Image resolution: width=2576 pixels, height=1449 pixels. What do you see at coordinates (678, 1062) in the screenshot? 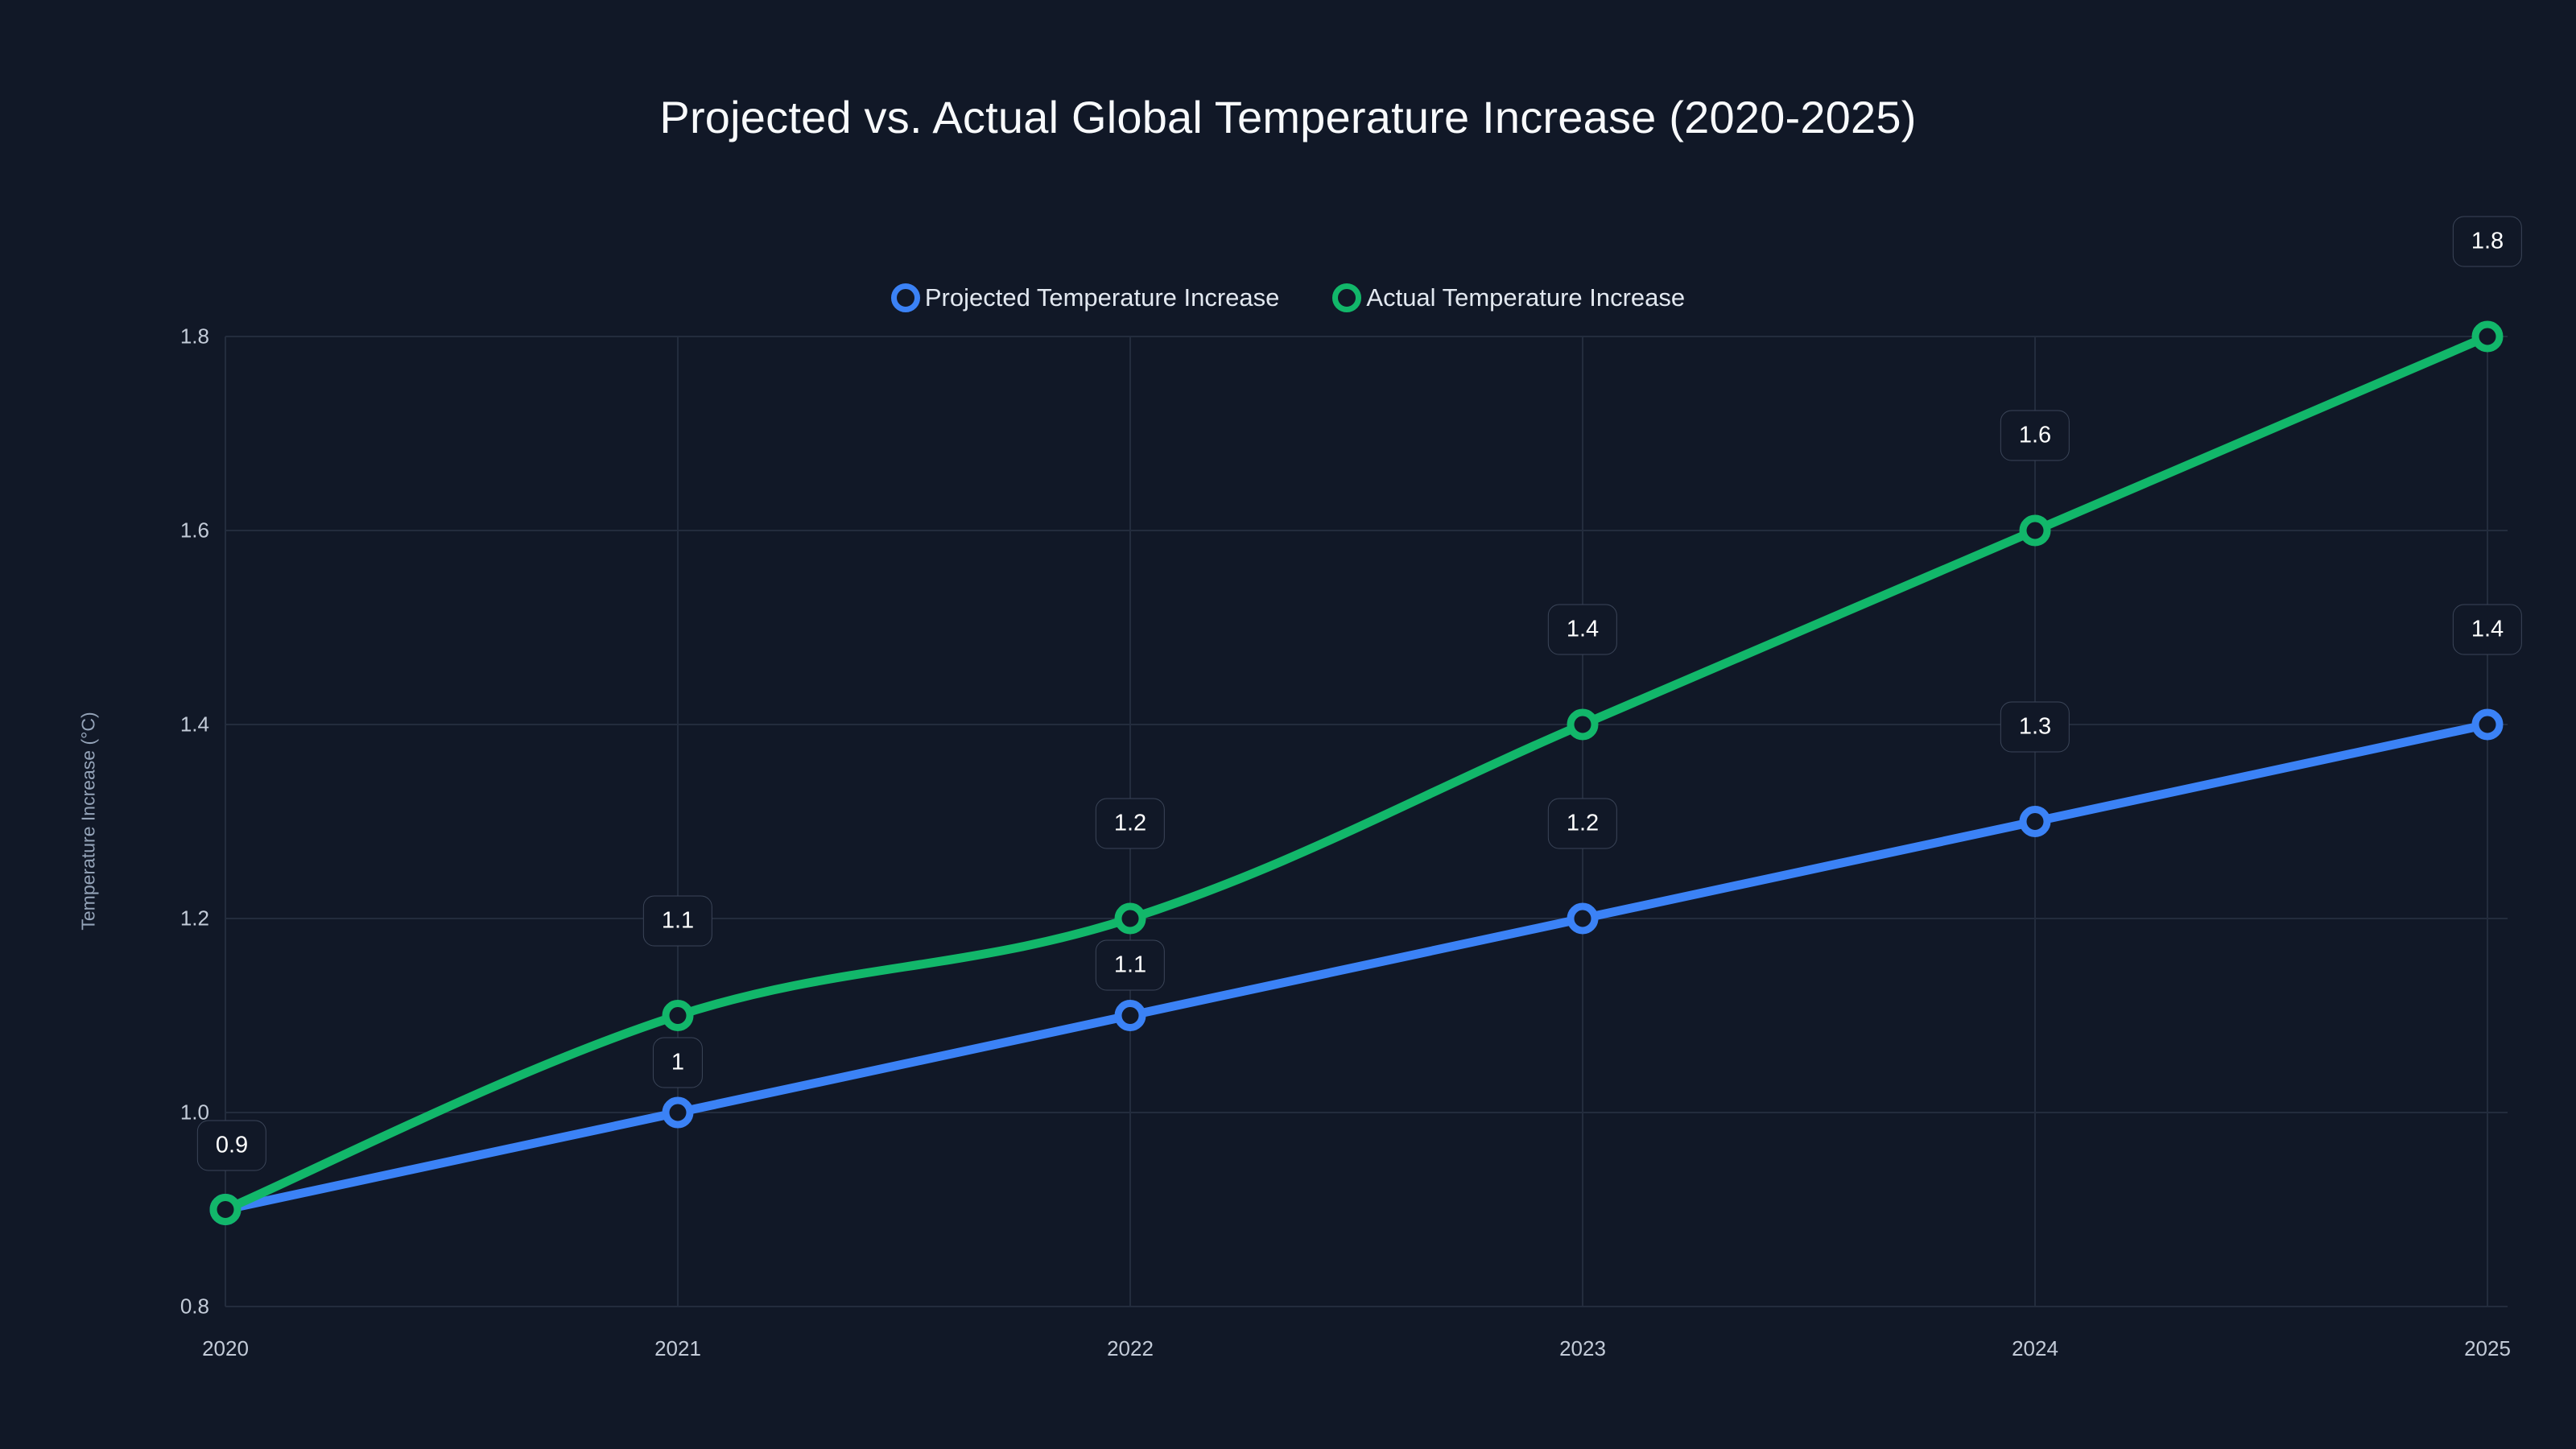
I see `data-point-label: 1` at bounding box center [678, 1062].